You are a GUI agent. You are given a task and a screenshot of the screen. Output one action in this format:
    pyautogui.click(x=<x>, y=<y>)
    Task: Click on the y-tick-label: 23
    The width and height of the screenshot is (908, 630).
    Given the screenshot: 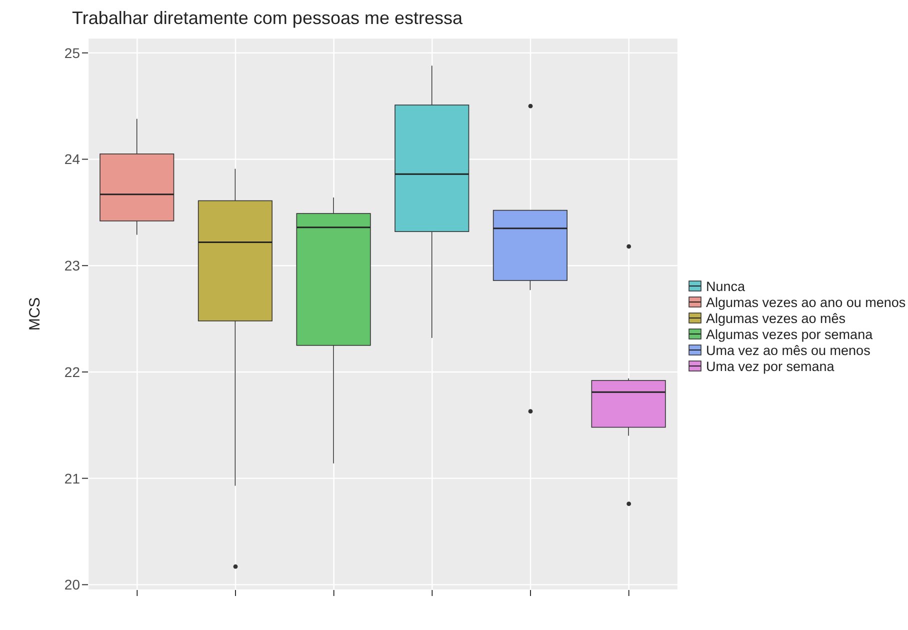 What is the action you would take?
    pyautogui.click(x=72, y=266)
    